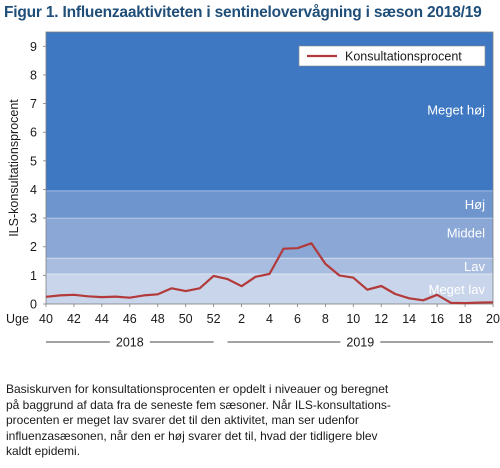 The height and width of the screenshot is (468, 500). Describe the element at coordinates (381, 319) in the screenshot. I see `x-tick-label: 12` at that location.